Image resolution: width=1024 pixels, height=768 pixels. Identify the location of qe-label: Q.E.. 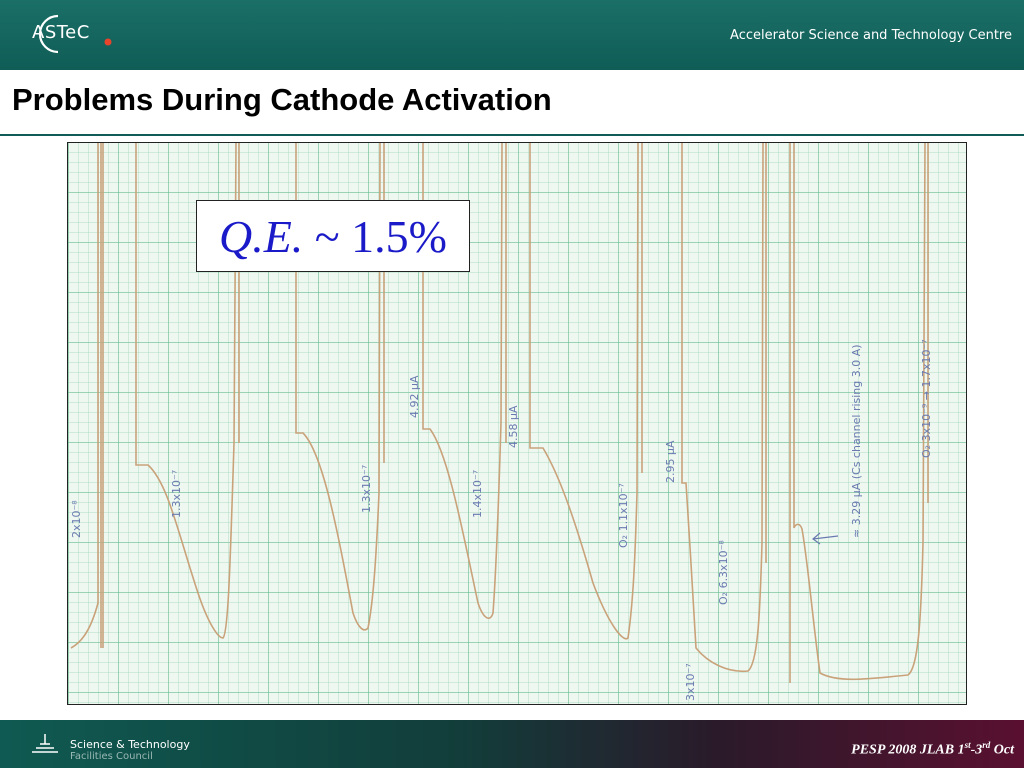
(261, 236).